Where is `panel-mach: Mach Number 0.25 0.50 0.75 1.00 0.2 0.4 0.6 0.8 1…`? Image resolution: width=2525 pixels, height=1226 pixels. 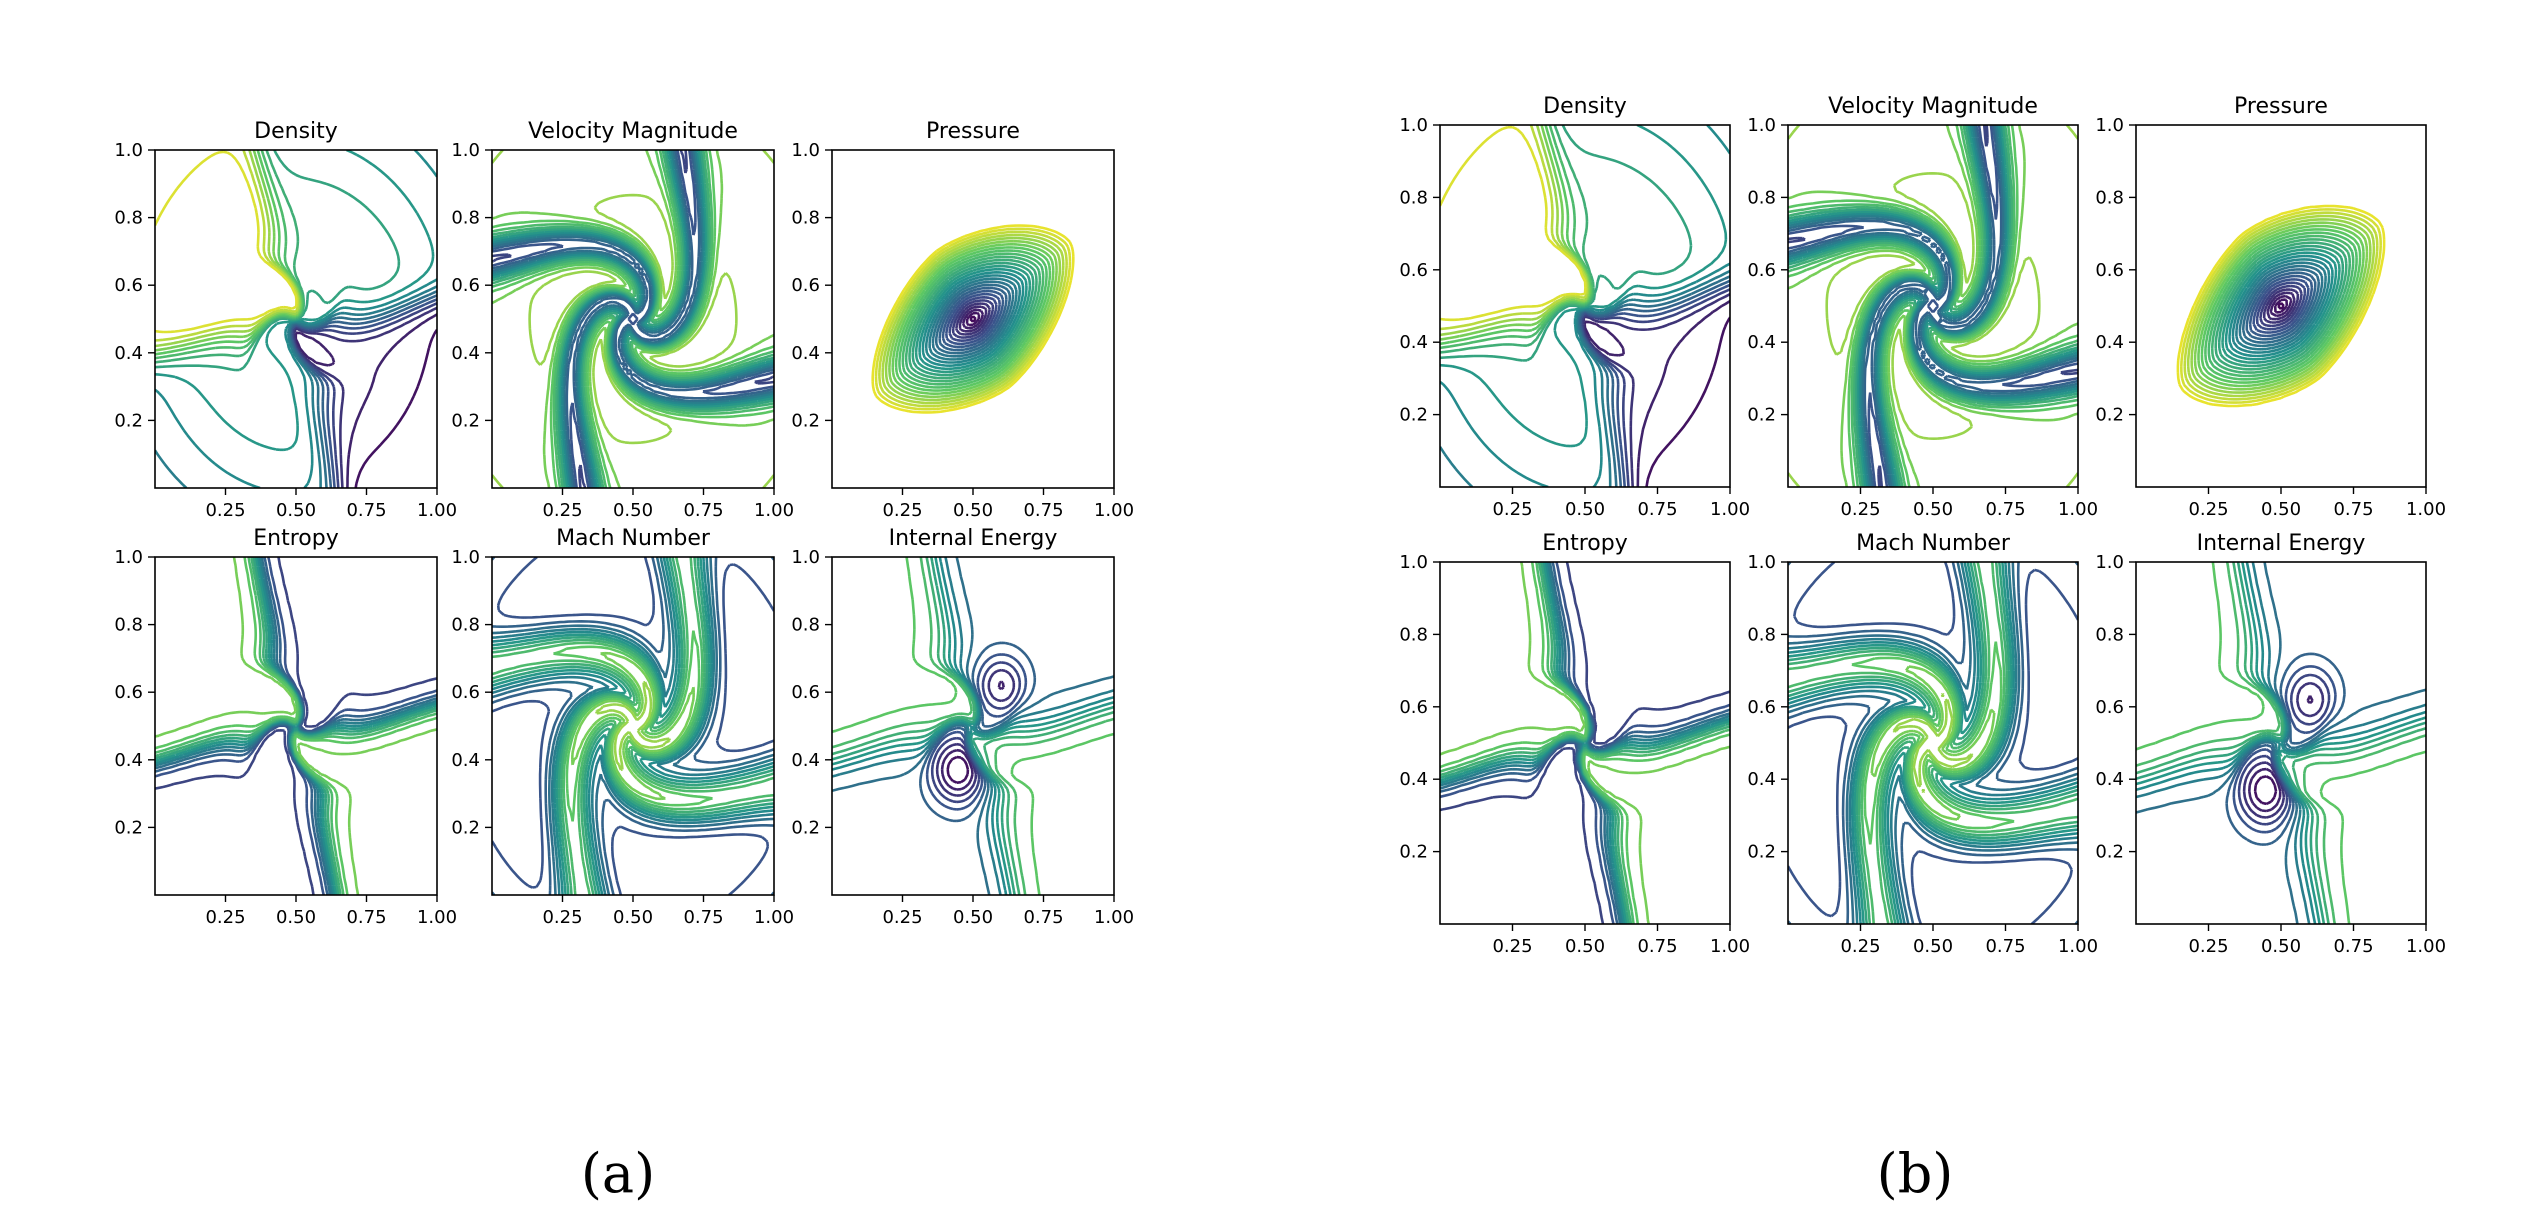
panel-mach: Mach Number 0.25 0.50 0.75 1.00 0.2 0.4 0.6 0.8 1… is located at coordinates (622, 727).